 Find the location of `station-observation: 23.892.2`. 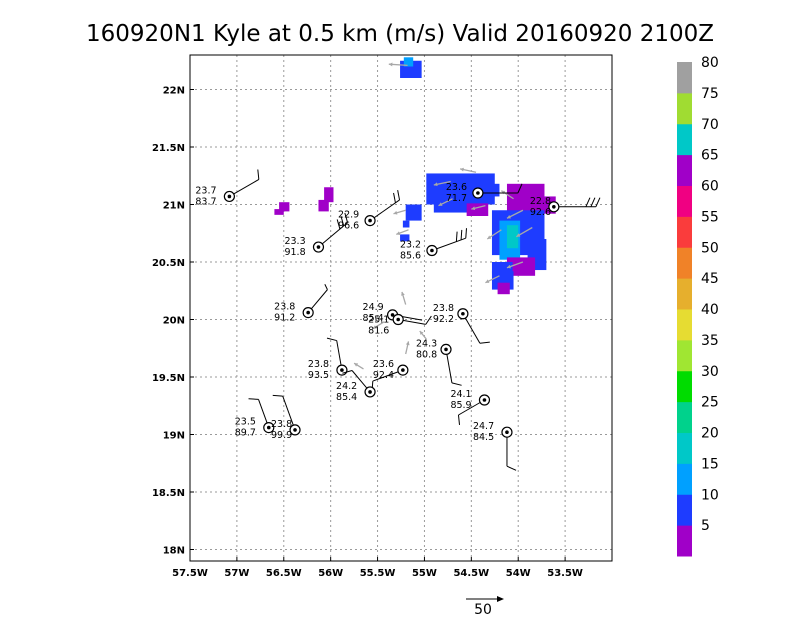

station-observation: 23.892.2 is located at coordinates (461, 323).